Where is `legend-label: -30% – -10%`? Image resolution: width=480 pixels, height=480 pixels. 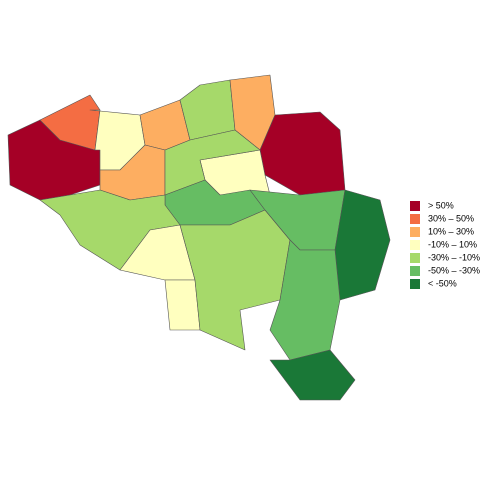 legend-label: -30% – -10% is located at coordinates (454, 257).